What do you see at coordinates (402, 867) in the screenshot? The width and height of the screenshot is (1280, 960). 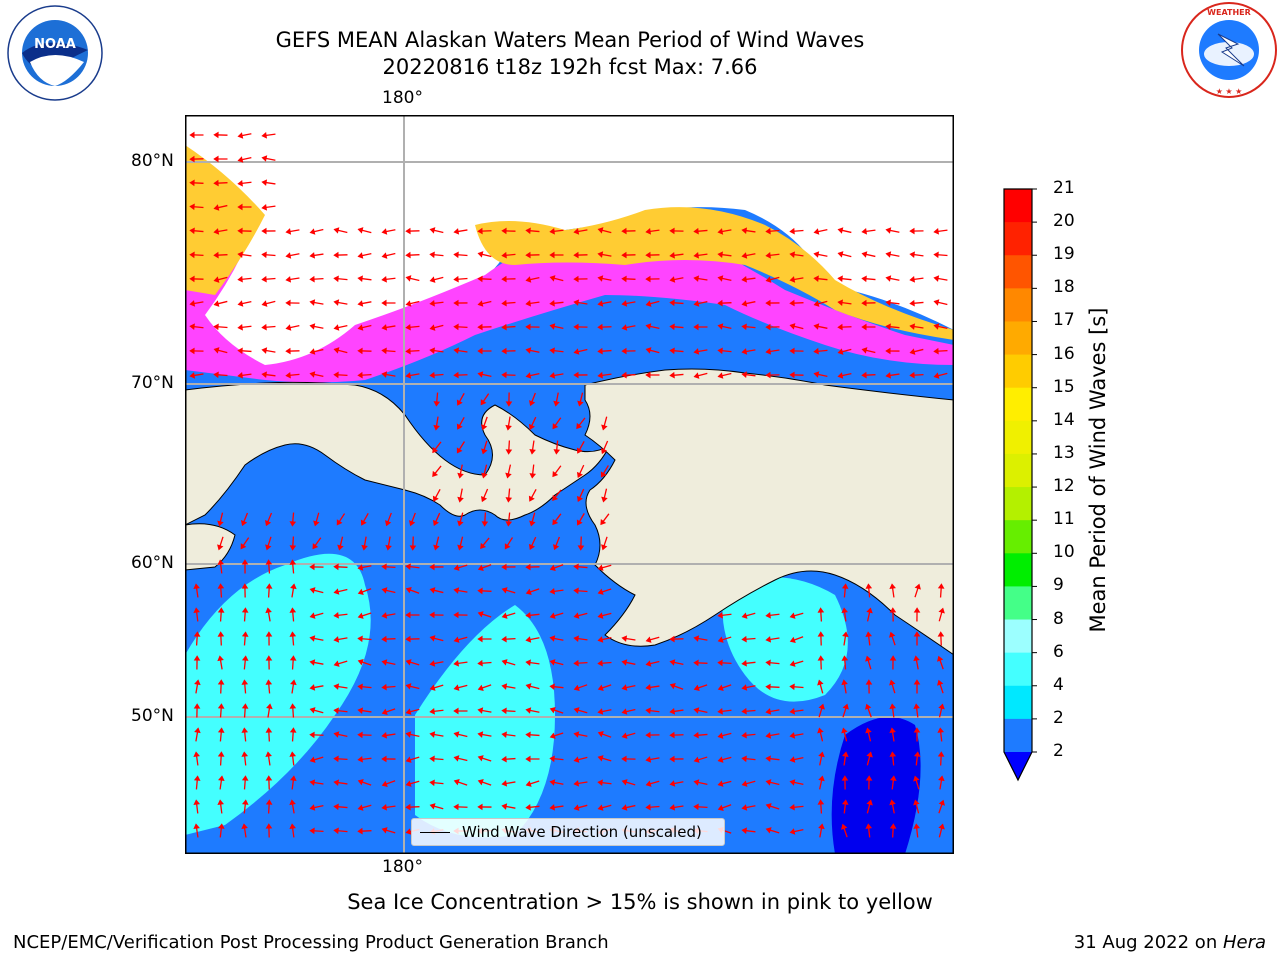 I see `longitude-label-bottom: 180°` at bounding box center [402, 867].